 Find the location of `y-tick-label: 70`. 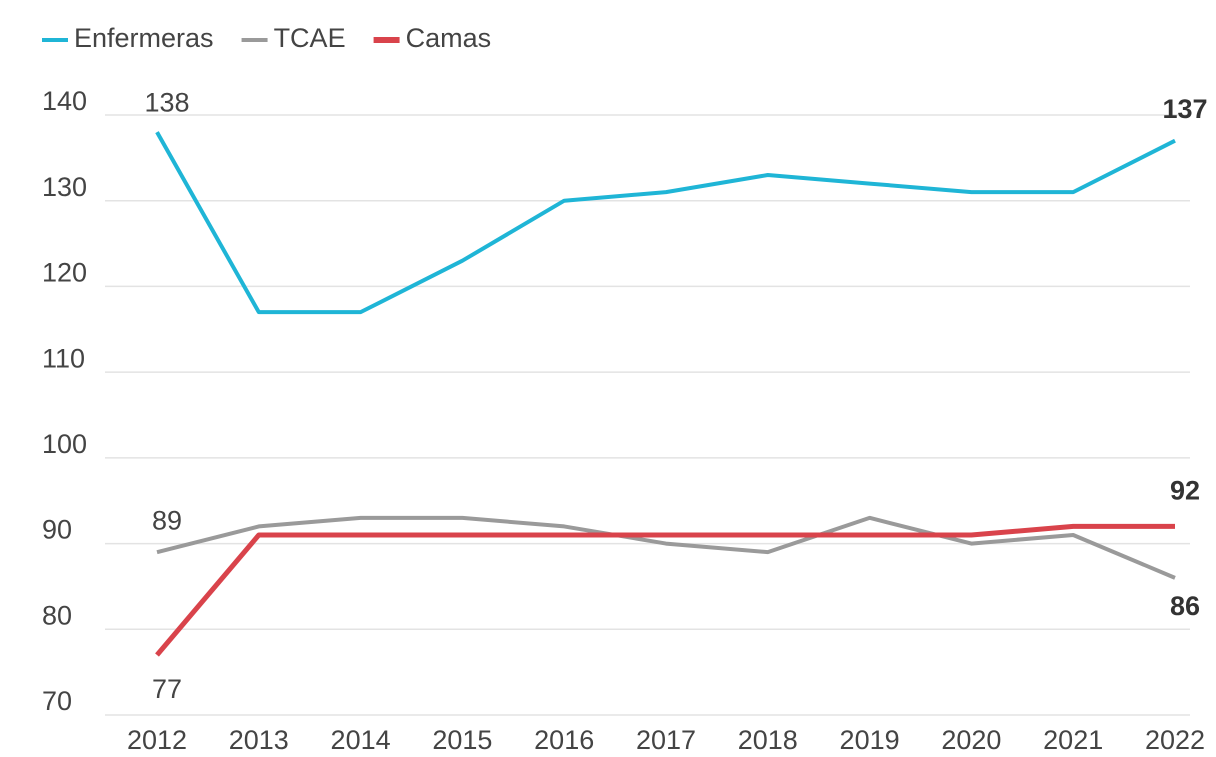

y-tick-label: 70 is located at coordinates (57, 701).